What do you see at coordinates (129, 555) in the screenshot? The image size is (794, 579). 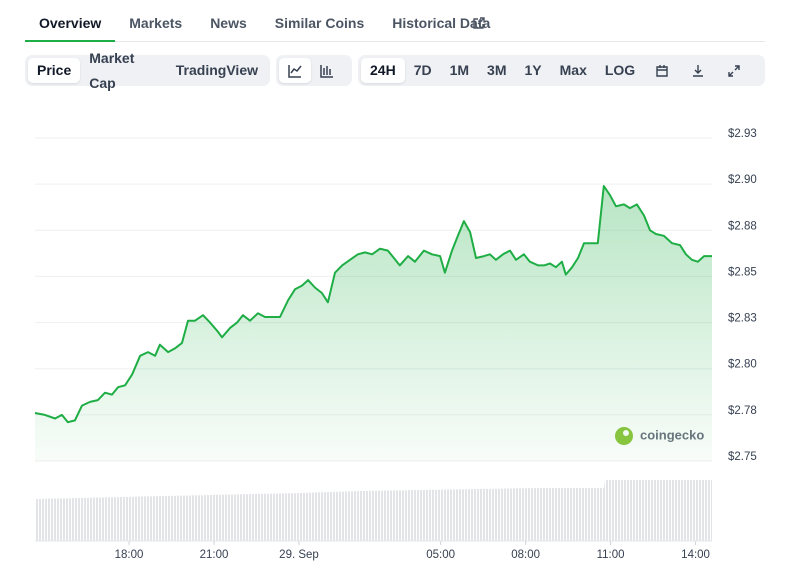 I see `x-tick-label: 18:00` at bounding box center [129, 555].